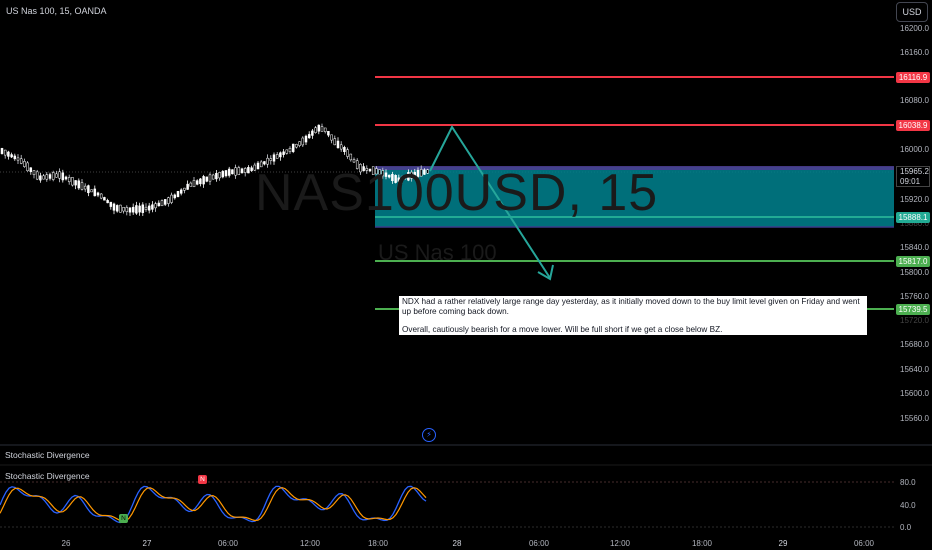  Describe the element at coordinates (914, 52) in the screenshot. I see `price-tick: 16160.0` at that location.